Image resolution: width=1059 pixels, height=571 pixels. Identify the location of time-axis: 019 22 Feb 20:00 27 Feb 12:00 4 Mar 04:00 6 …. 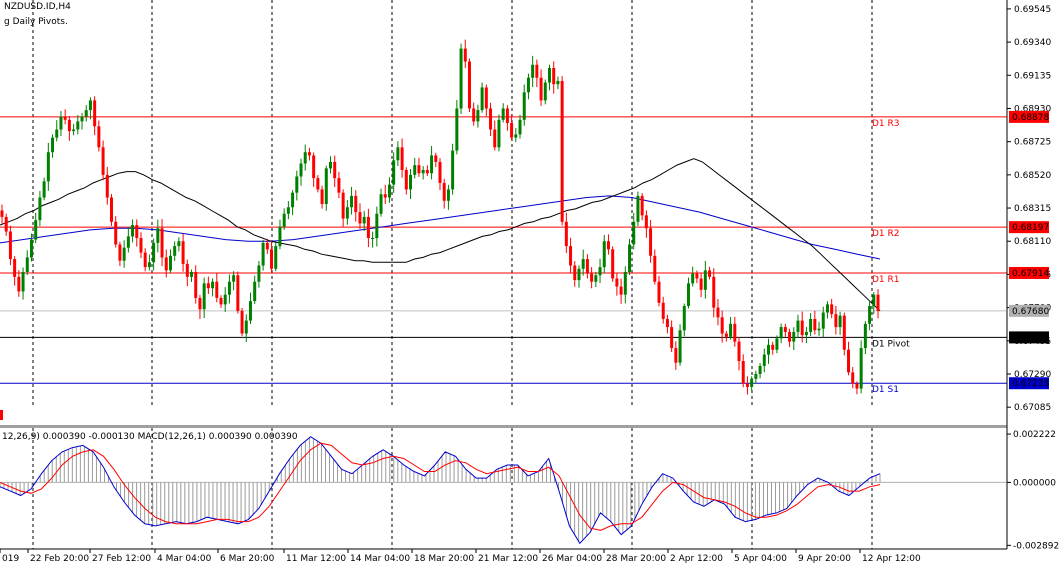
(503, 556).